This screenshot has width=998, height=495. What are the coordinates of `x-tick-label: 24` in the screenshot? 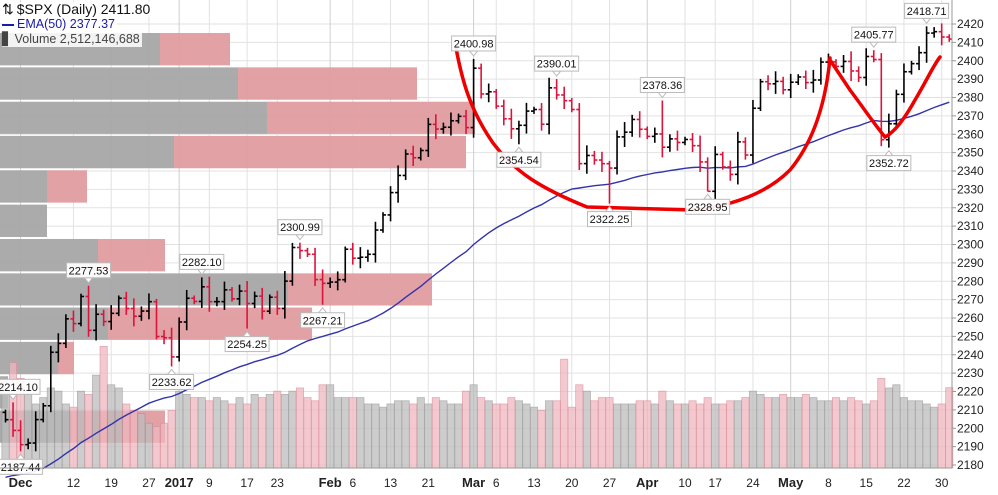 It's located at (753, 483).